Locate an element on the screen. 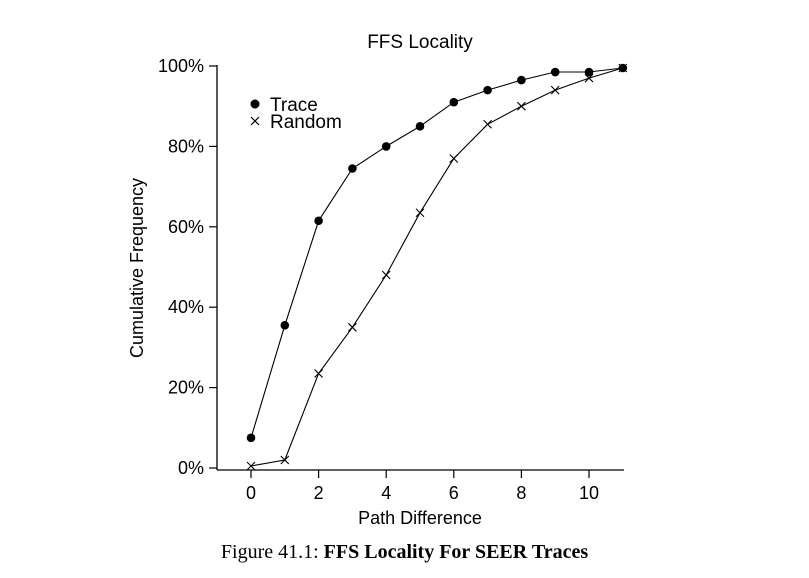 The width and height of the screenshot is (809, 578). x-axis-ticks: 0 2 4 6 8 10 is located at coordinates (422, 486).